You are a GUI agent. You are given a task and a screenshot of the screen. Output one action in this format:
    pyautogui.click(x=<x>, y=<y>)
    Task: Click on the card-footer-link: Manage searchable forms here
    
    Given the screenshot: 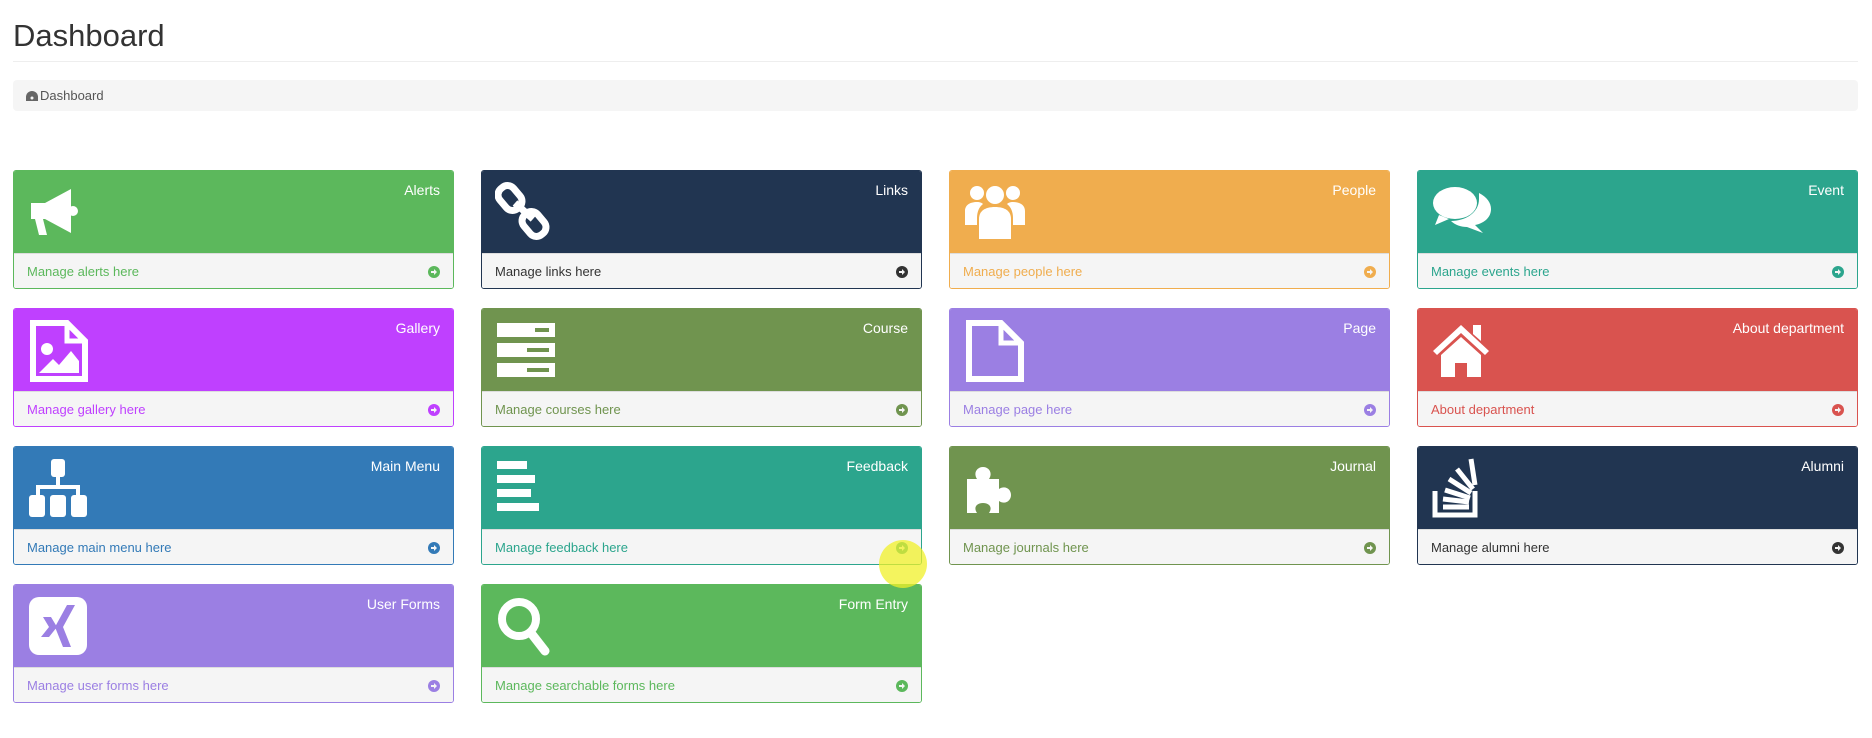 What is the action you would take?
    pyautogui.click(x=701, y=684)
    